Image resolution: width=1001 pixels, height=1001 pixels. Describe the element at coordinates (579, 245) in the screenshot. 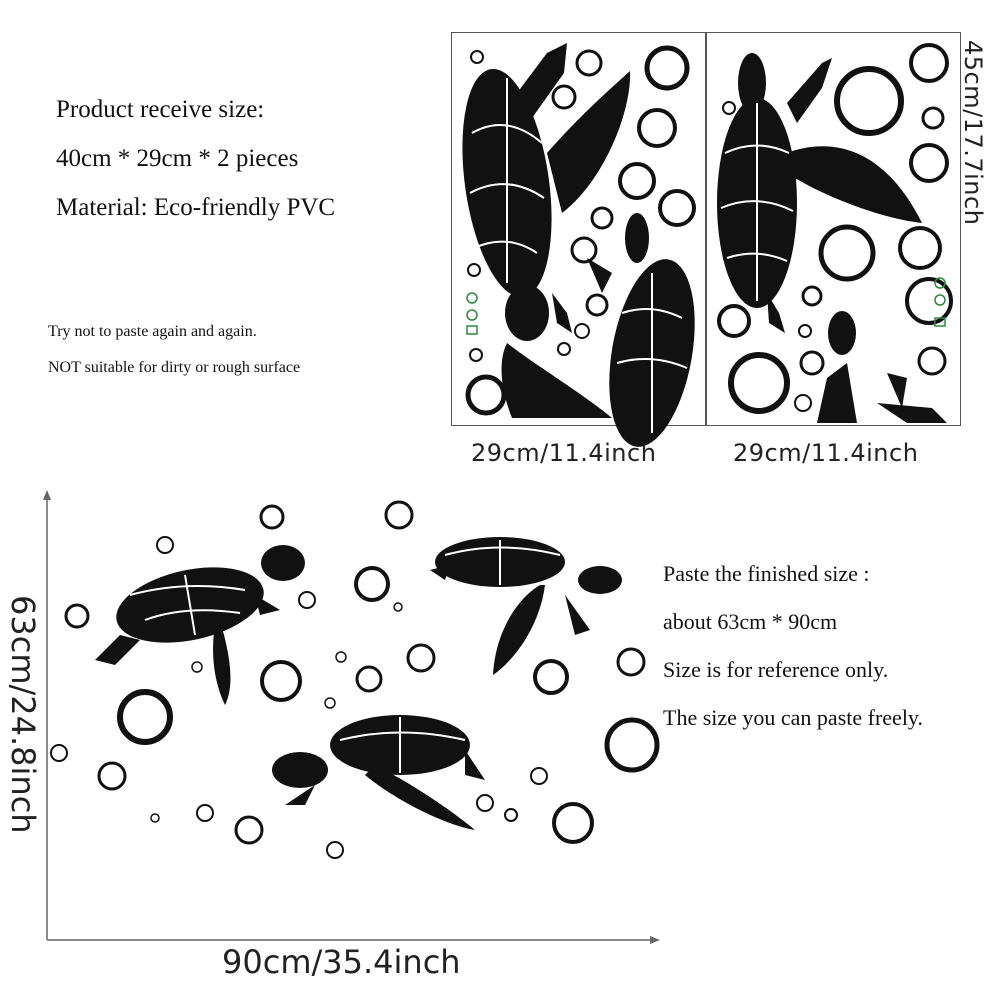

I see `sticker-sheet-left-art` at that location.